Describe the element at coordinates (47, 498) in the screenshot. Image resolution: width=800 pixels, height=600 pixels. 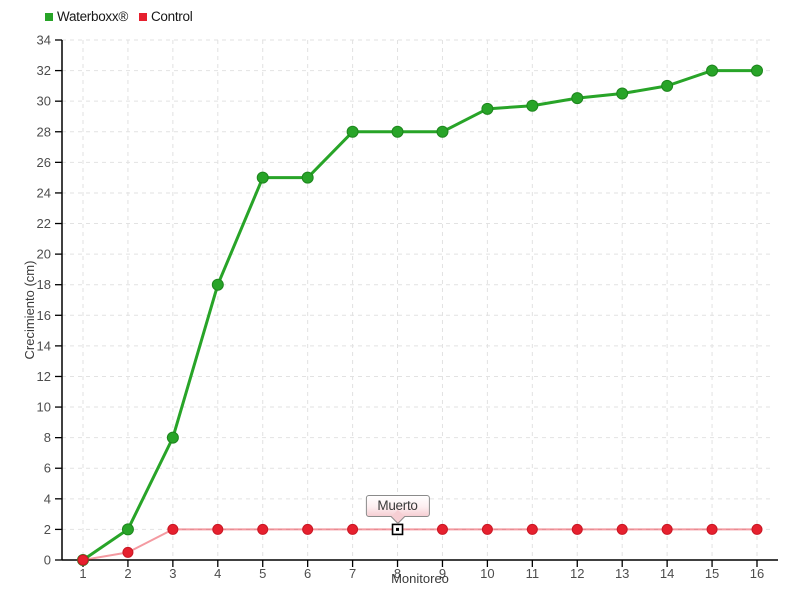
I see `y-tick-label: 4` at that location.